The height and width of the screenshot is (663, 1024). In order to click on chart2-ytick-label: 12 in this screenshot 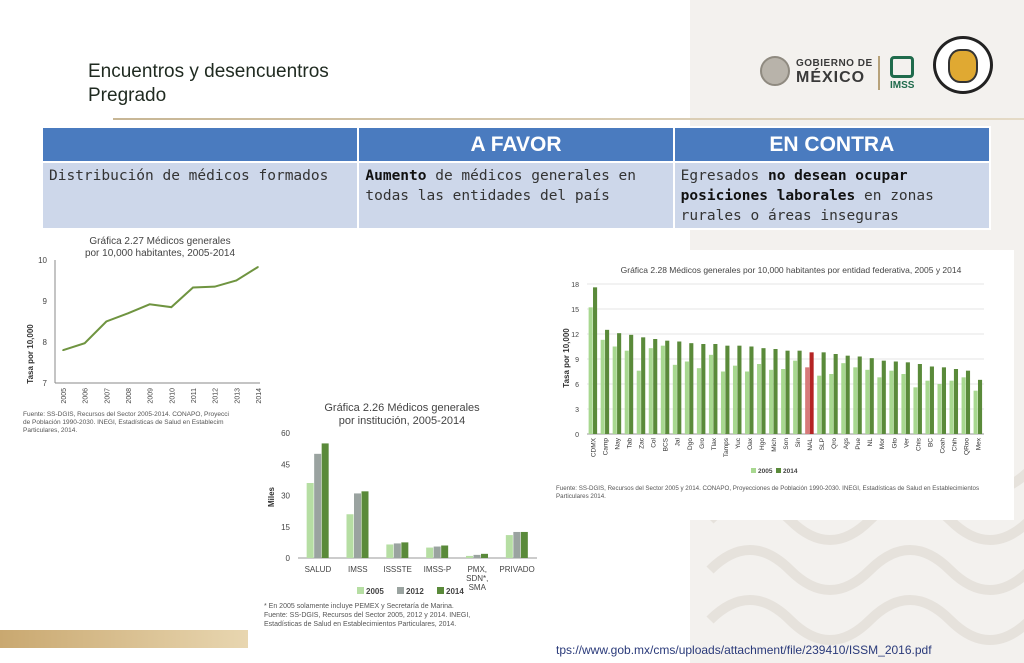, I will do `click(575, 335)`.